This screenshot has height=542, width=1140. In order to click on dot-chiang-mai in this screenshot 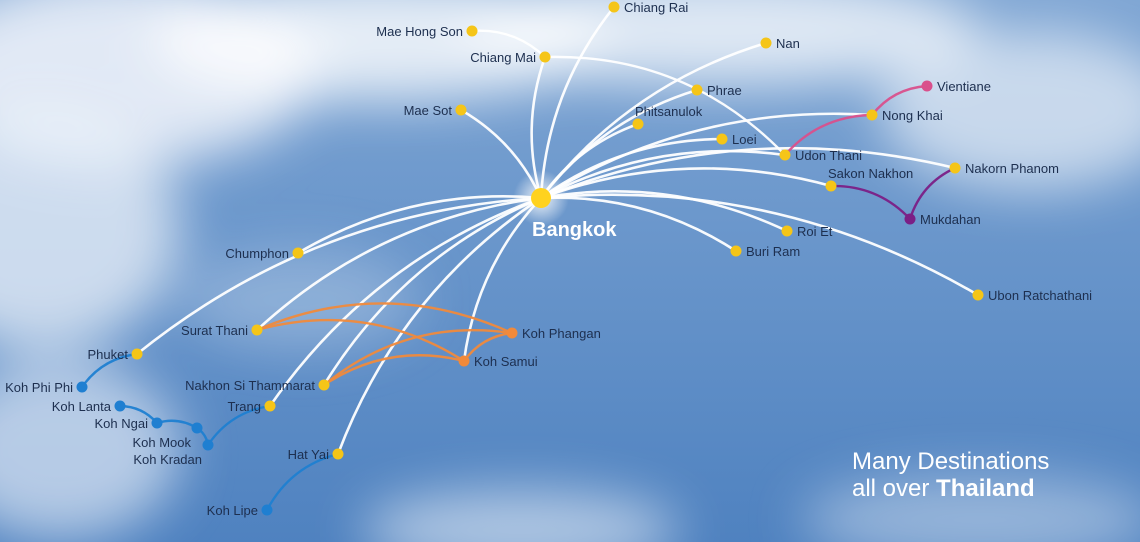, I will do `click(545, 57)`.